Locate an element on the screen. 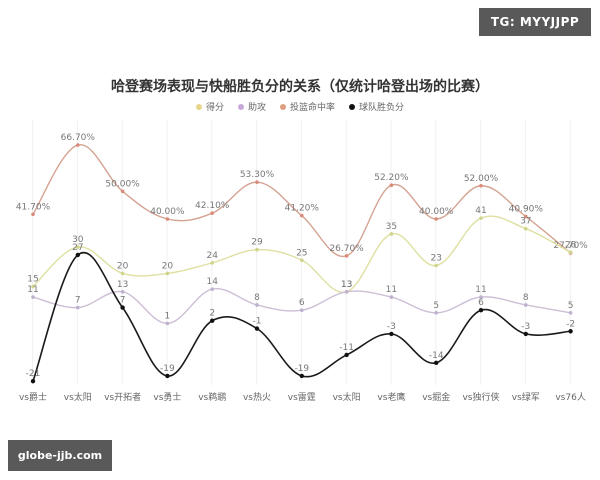 Image resolution: width=600 pixels, height=480 pixels. watermark-top-right: TG: MYYJJPP is located at coordinates (535, 22).